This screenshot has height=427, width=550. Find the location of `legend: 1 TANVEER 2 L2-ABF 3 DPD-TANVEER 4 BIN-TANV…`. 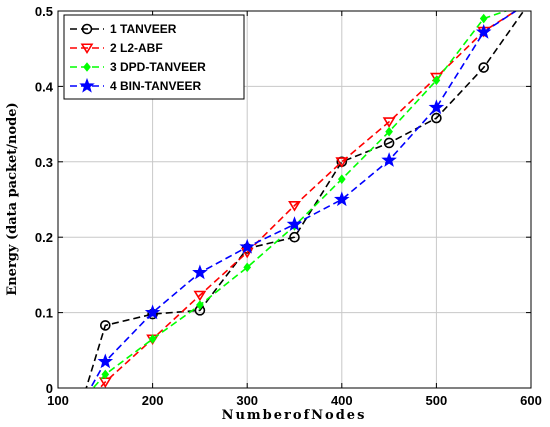

legend: 1 TANVEER 2 L2-ABF 3 DPD-TANVEER 4 BIN-TANV… is located at coordinates (154, 57).